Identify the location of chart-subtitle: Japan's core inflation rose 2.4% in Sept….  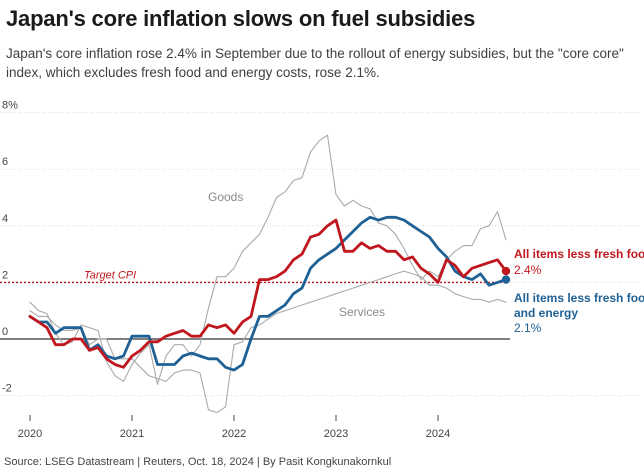
(315, 63).